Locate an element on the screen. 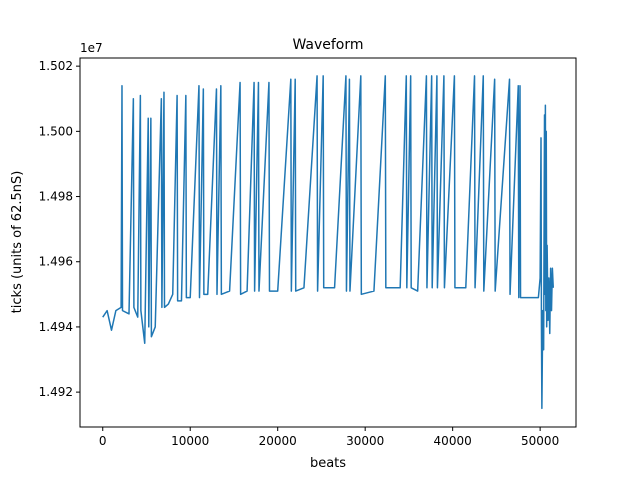  x-tick-label: 50000 is located at coordinates (540, 441).